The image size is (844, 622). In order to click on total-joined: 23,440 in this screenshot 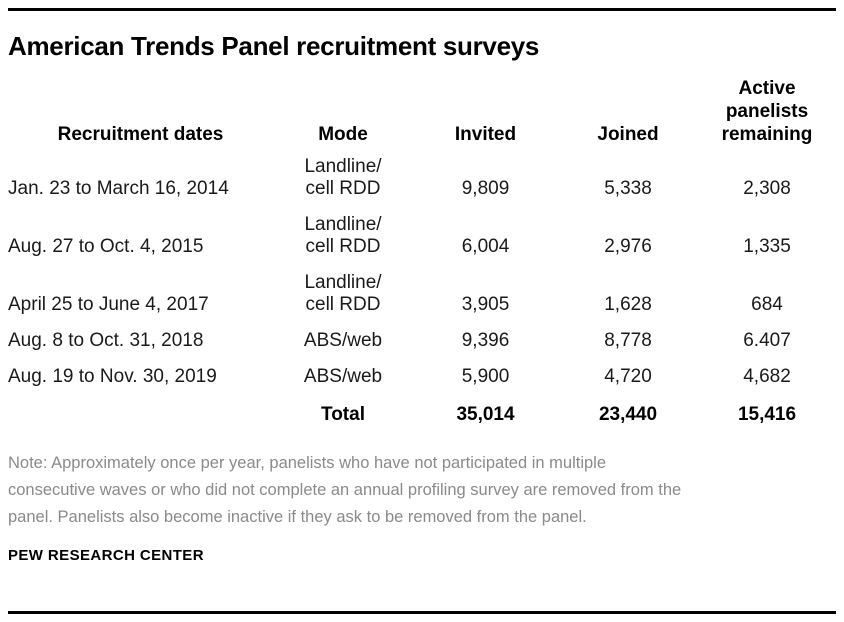, I will do `click(628, 414)`.